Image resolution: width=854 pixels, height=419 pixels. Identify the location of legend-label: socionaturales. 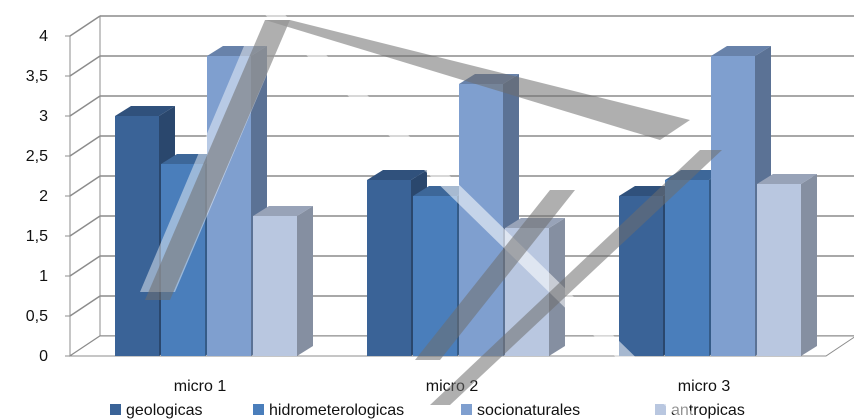
(528, 410).